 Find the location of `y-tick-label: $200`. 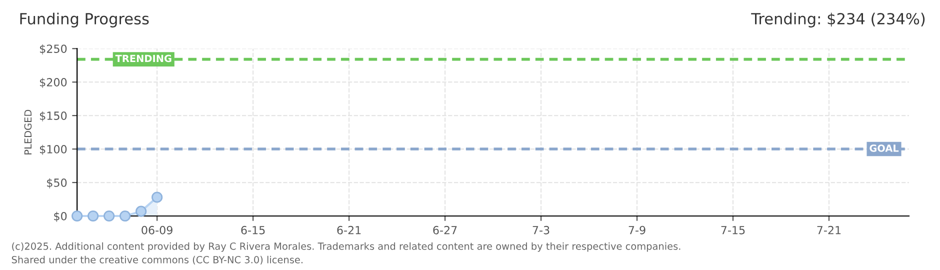

y-tick-label: $200 is located at coordinates (53, 83).